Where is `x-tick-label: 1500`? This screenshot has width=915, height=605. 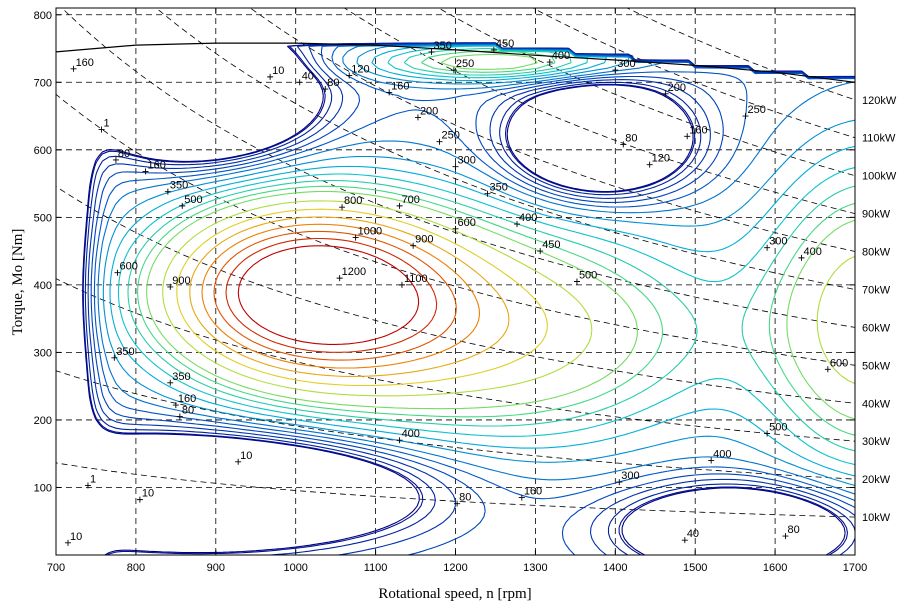 x-tick-label: 1500 is located at coordinates (695, 568).